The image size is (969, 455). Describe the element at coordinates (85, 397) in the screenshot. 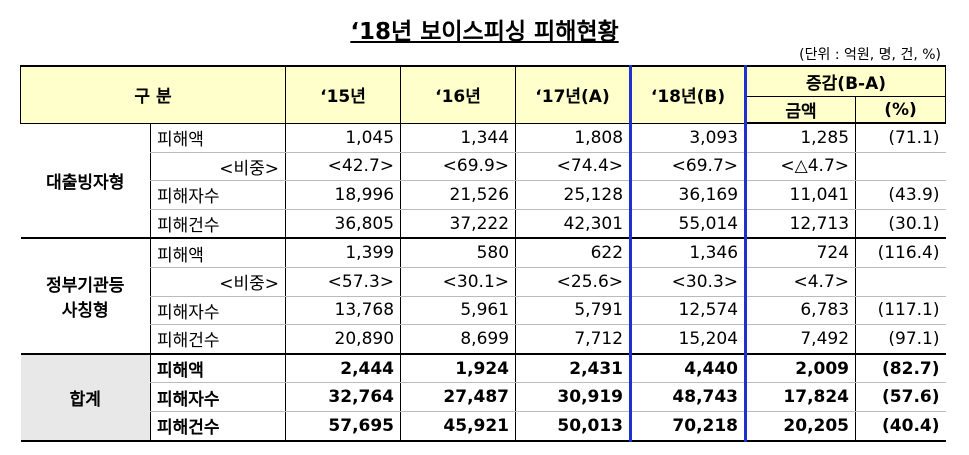

I see `section-name: 합계` at that location.